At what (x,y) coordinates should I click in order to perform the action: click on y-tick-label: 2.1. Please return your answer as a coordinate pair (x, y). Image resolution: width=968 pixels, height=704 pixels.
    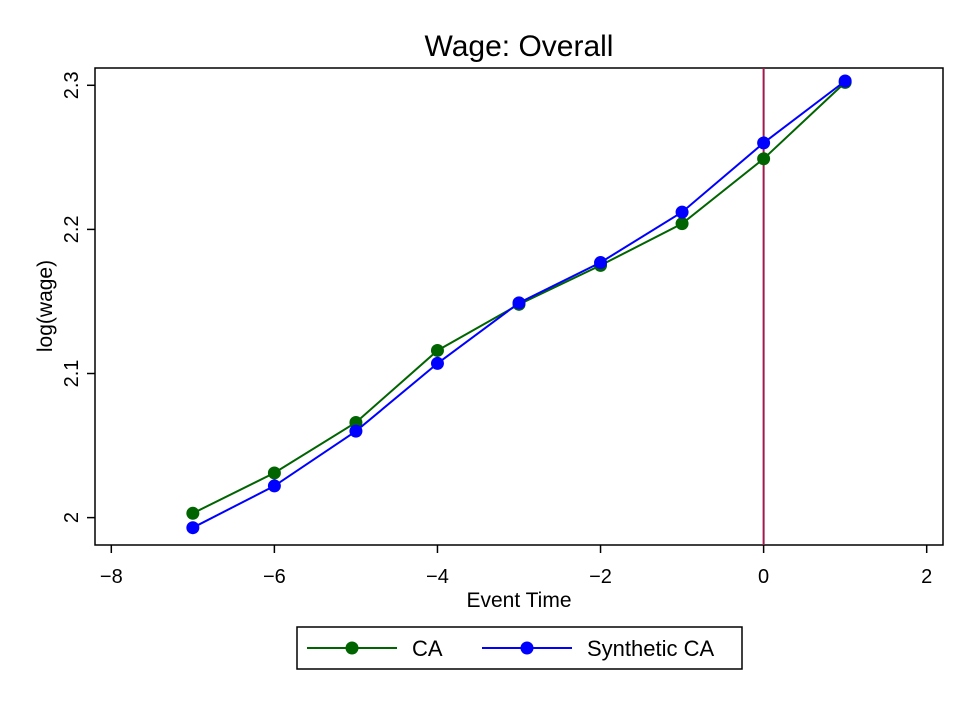
    Looking at the image, I should click on (72, 374).